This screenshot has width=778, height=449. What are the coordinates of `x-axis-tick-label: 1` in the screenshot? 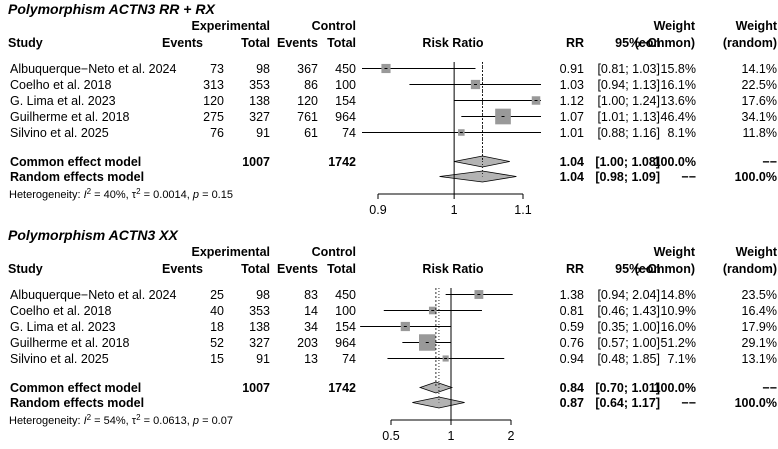 It's located at (451, 436).